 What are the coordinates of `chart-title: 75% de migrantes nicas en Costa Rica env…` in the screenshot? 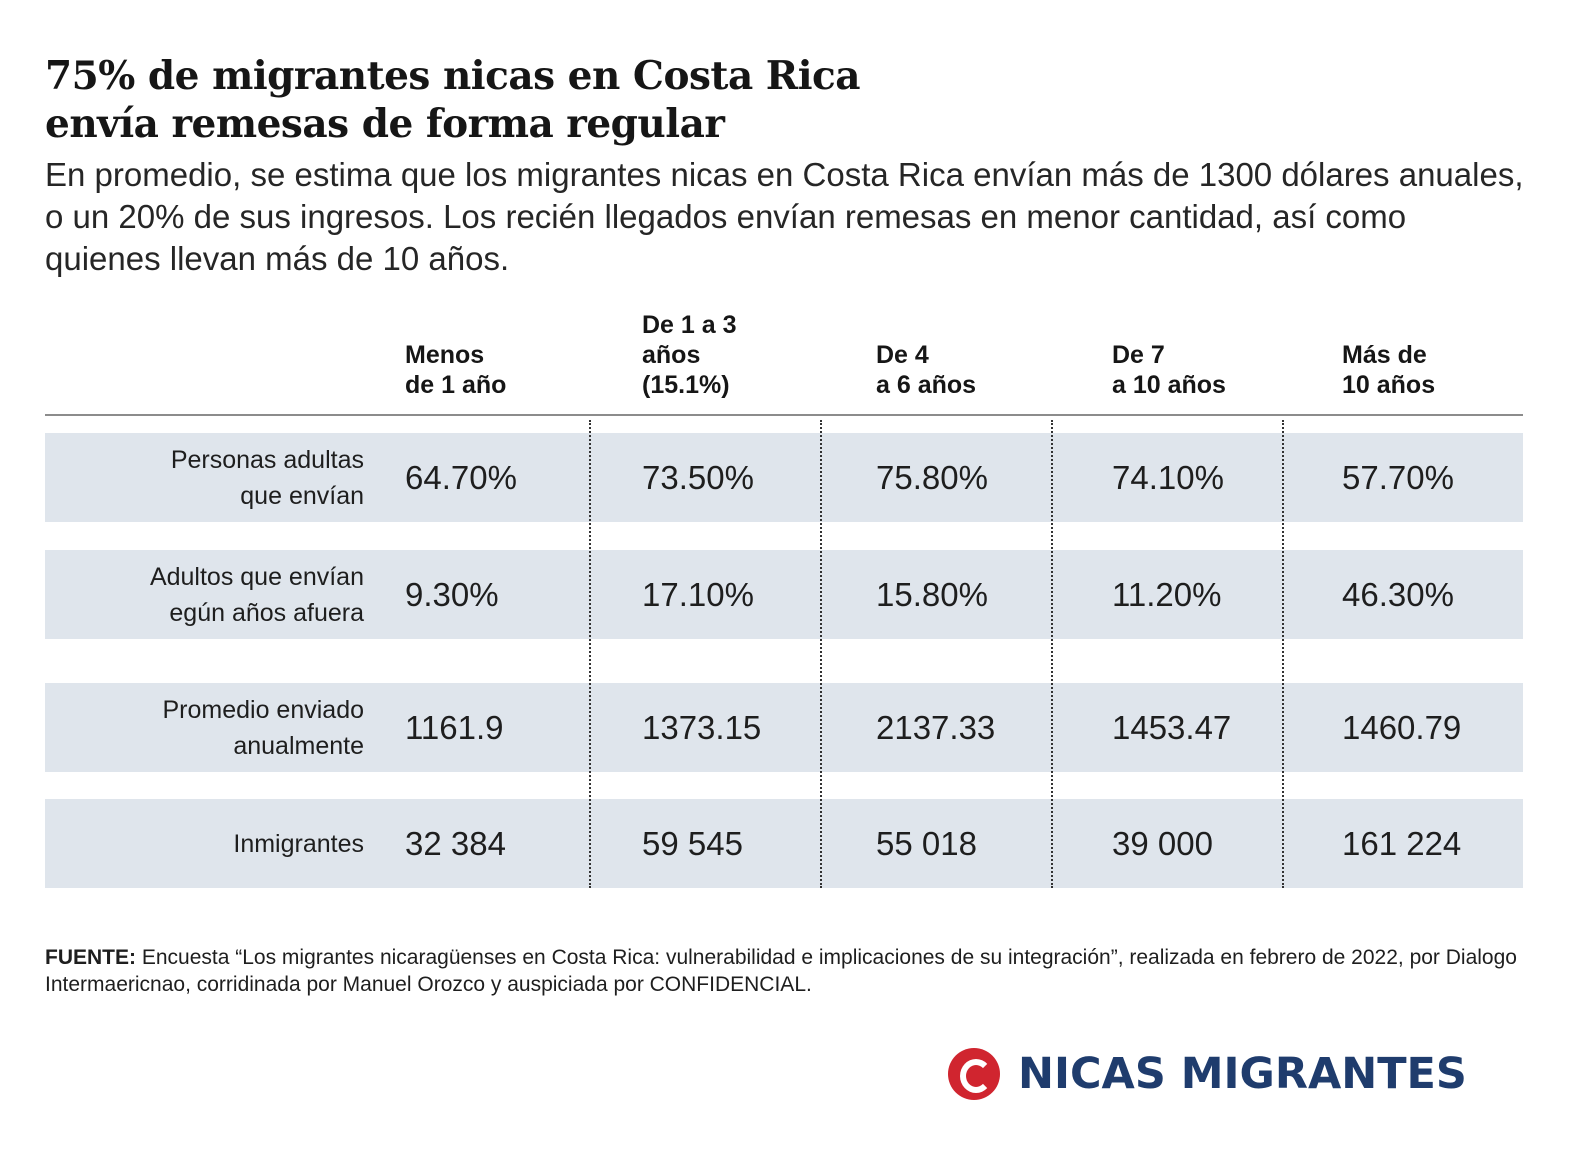 It's located at (453, 100).